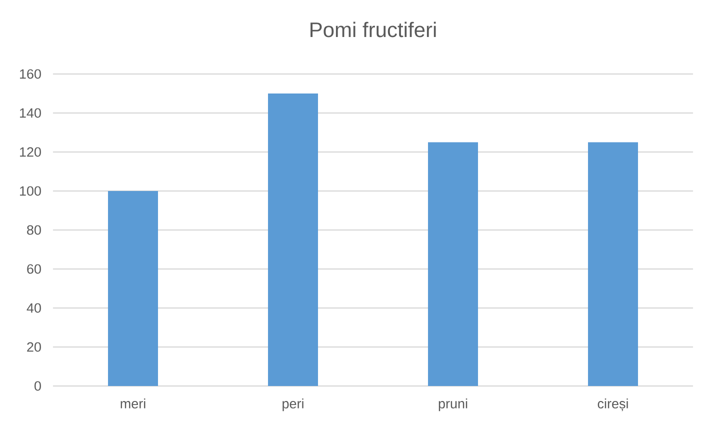  Describe the element at coordinates (293, 405) in the screenshot. I see `x-tick-label: peri` at that location.